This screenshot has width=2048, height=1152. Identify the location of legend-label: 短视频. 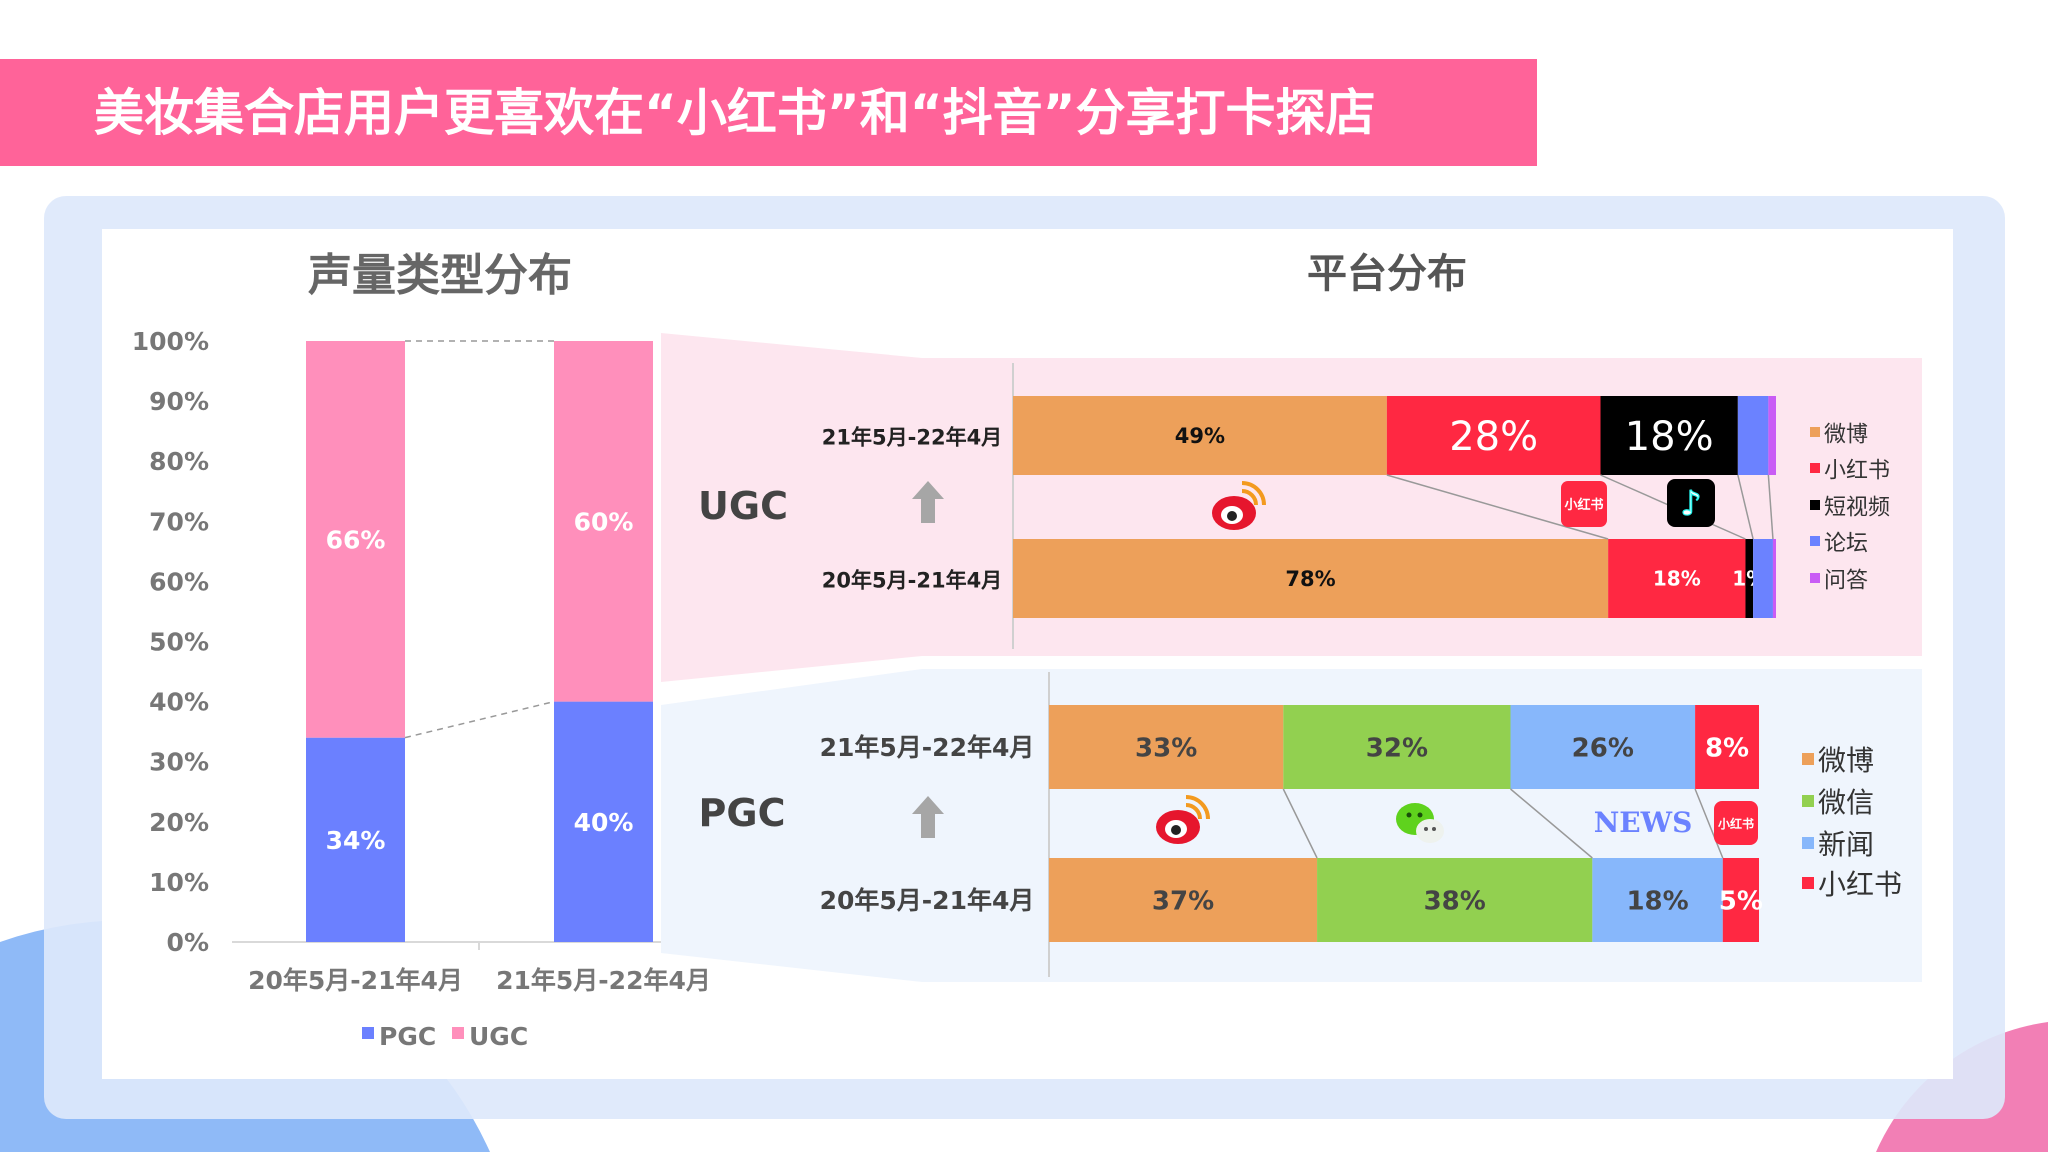
(1857, 507).